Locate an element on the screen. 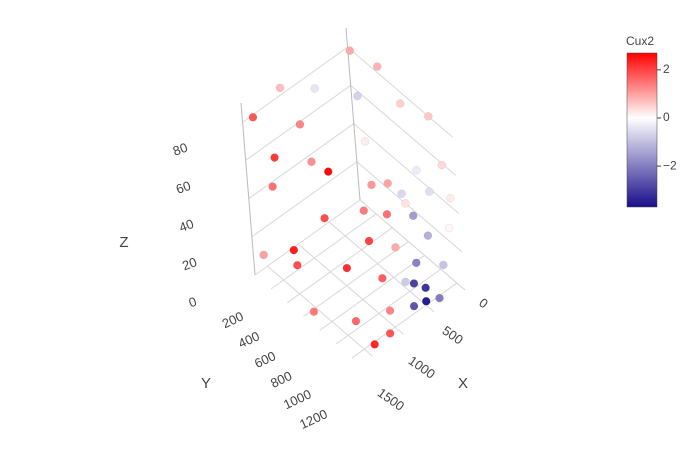  z-axis-title: Z is located at coordinates (123, 242).